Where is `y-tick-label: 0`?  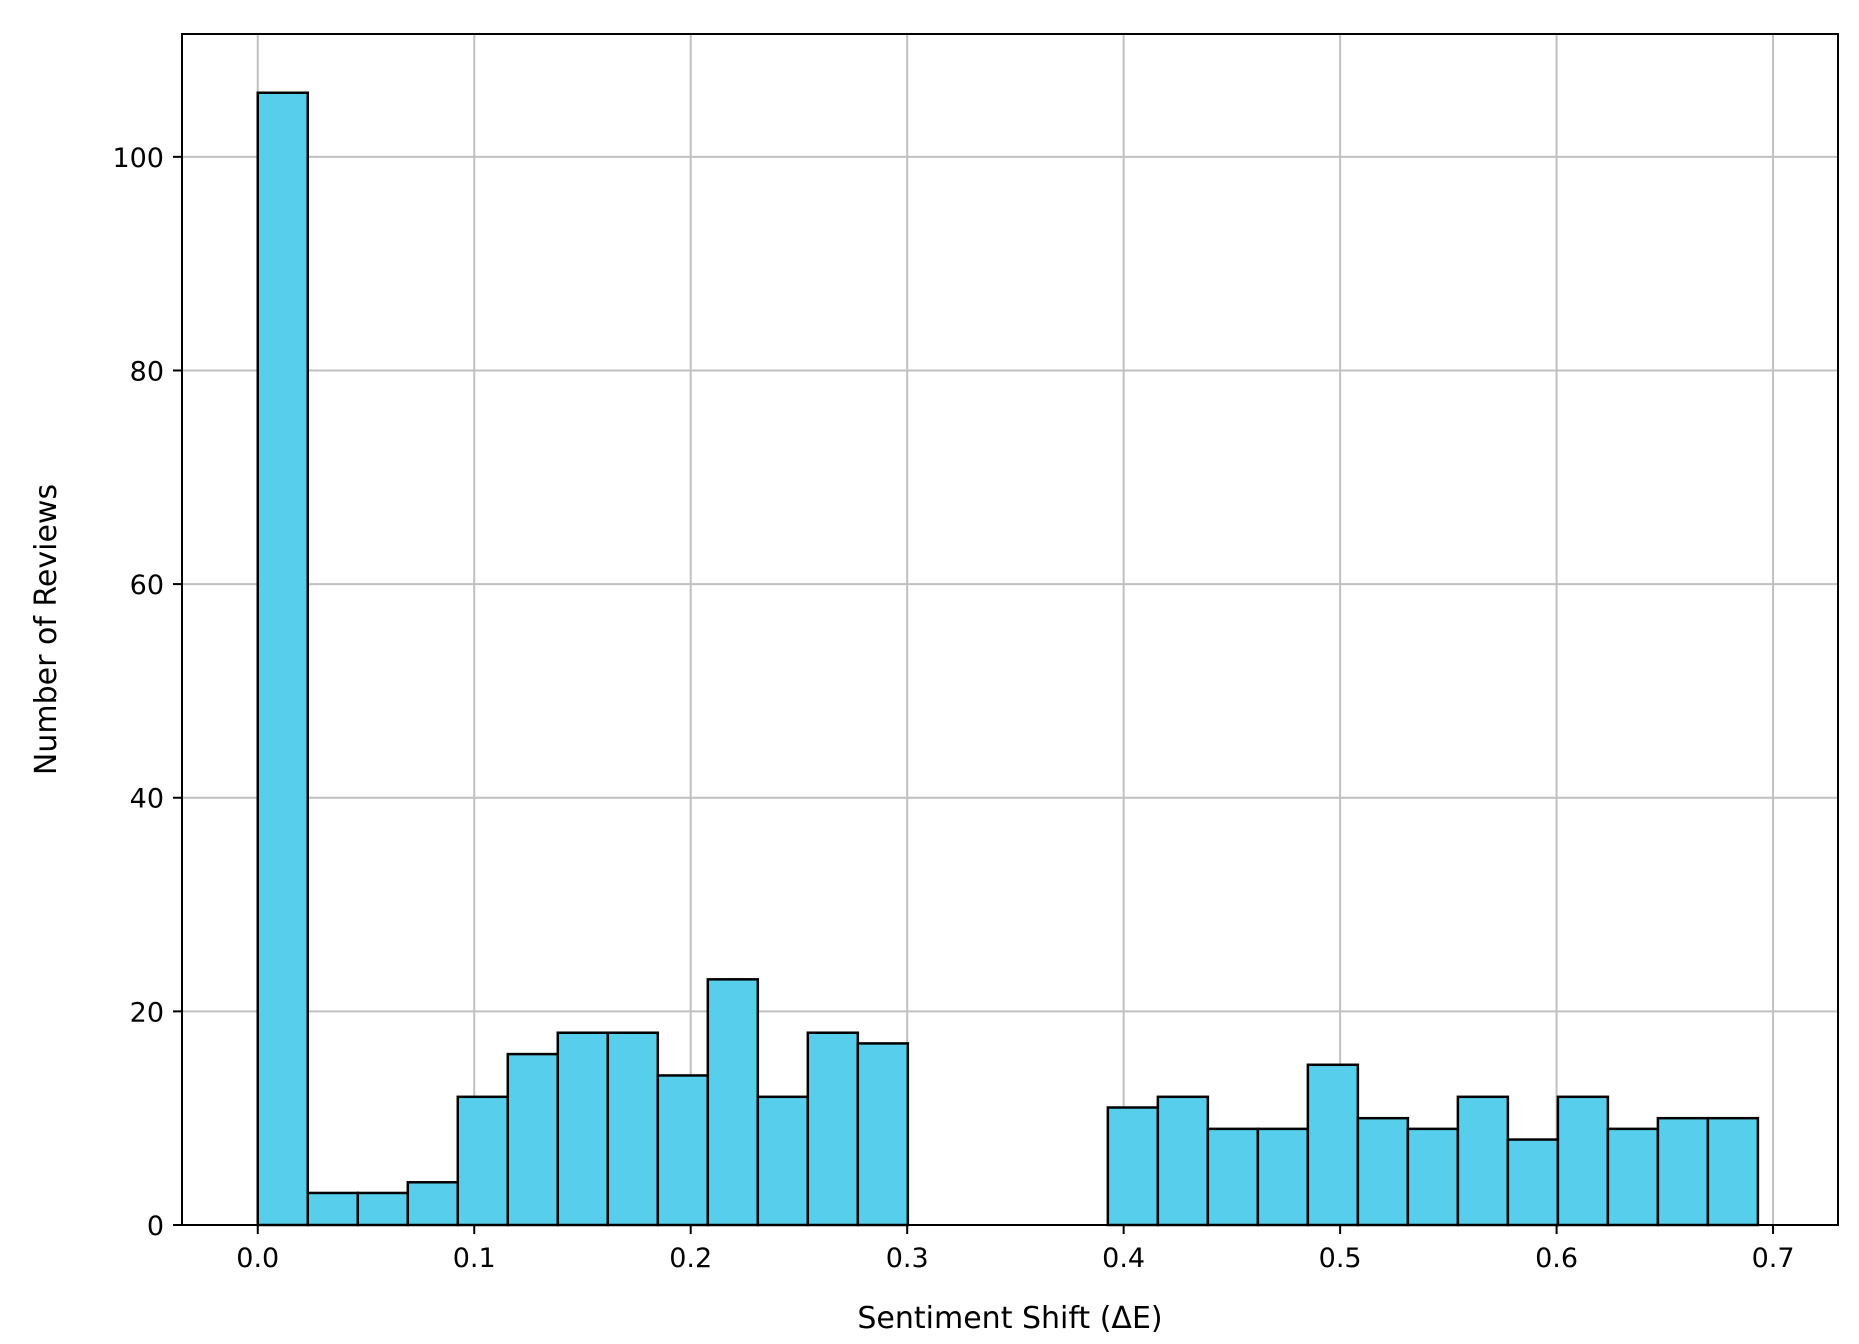 y-tick-label: 0 is located at coordinates (155, 1226).